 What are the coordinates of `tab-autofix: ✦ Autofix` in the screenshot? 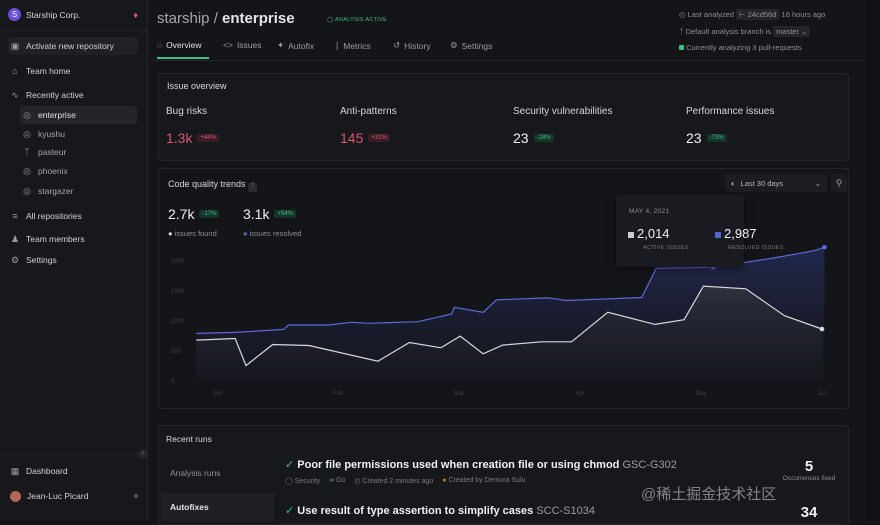 It's located at (295, 45).